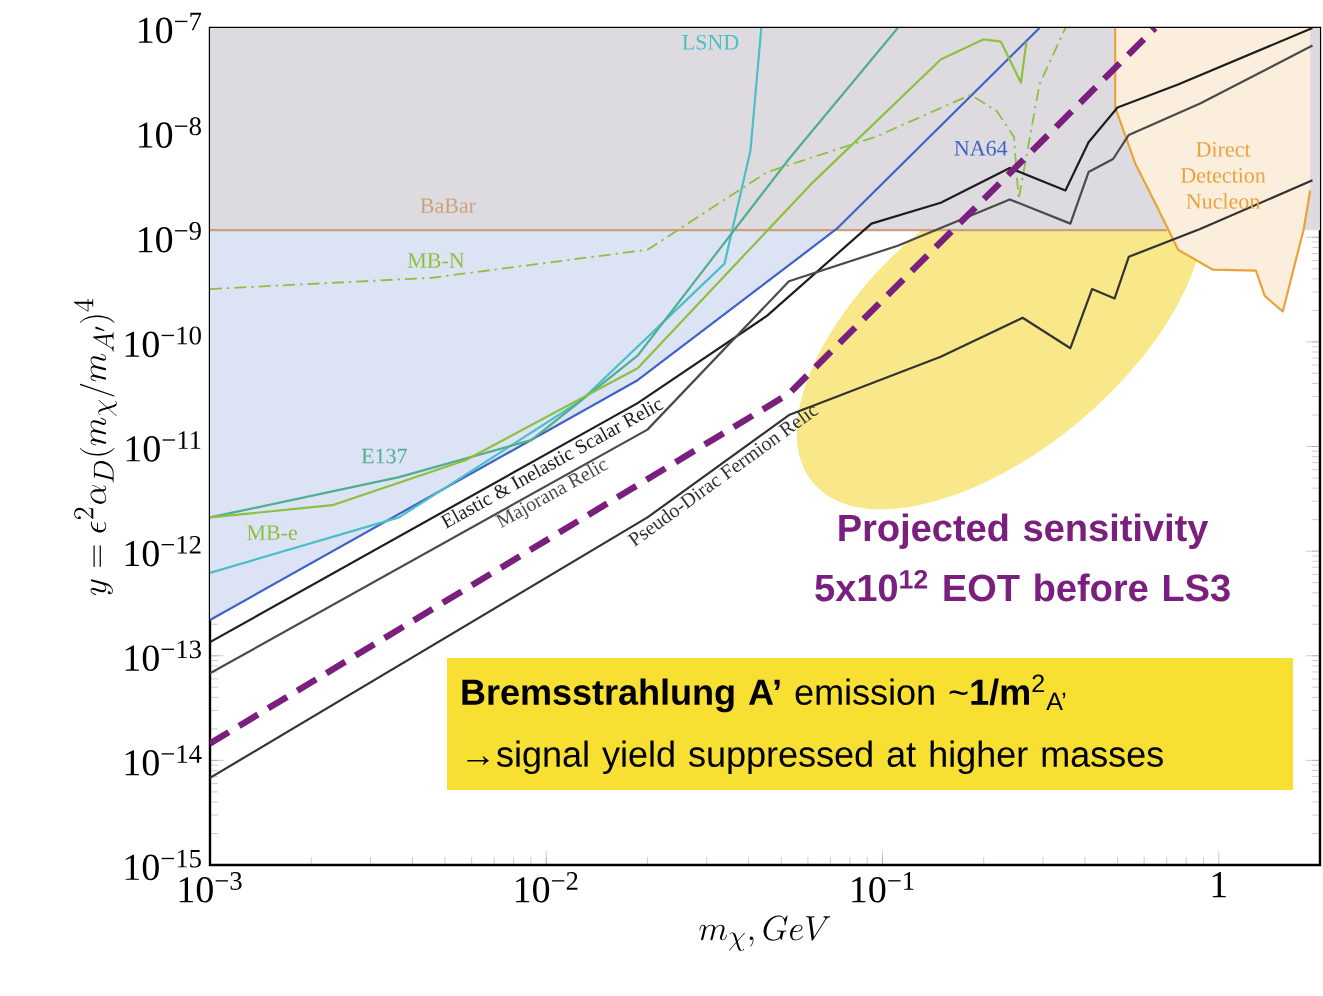  I want to click on y-axis-title: $y = \epsilon^2\alpha_D(m_\chi/m_{A'})^4$, so click(95, 446).